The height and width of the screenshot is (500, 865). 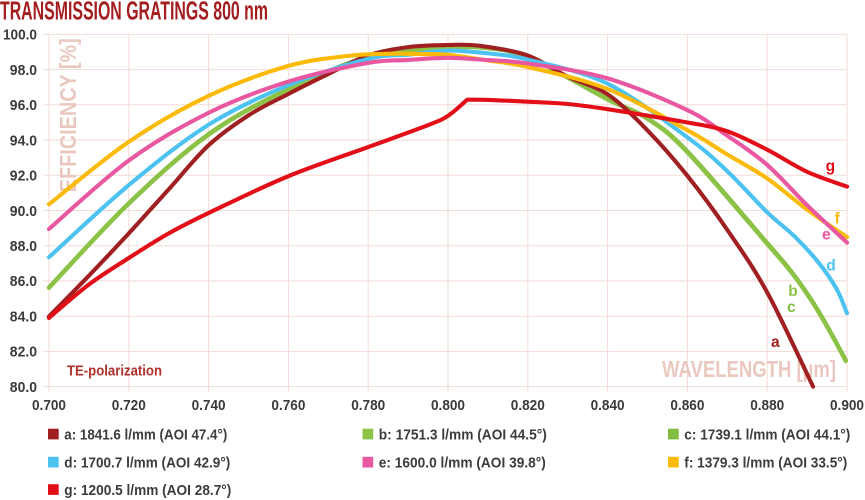 I want to click on svg-text: c: 1739.1 l/mm (AOI 44.1°), so click(x=767, y=435).